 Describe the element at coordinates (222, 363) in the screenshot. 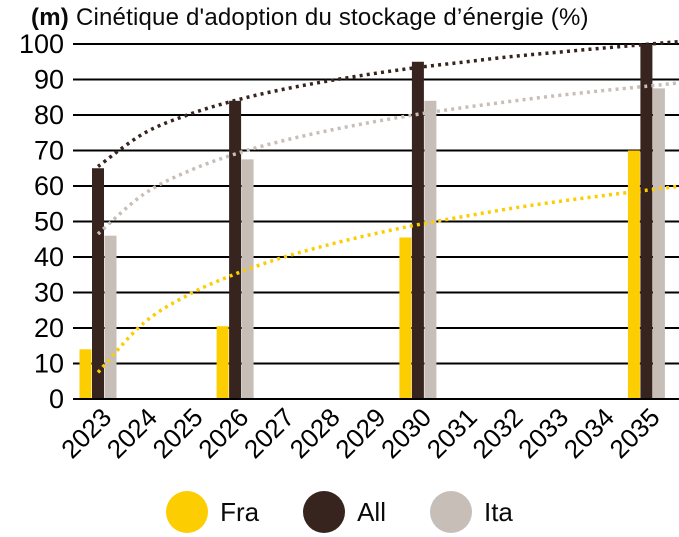

I see `bar-fra-2026` at that location.